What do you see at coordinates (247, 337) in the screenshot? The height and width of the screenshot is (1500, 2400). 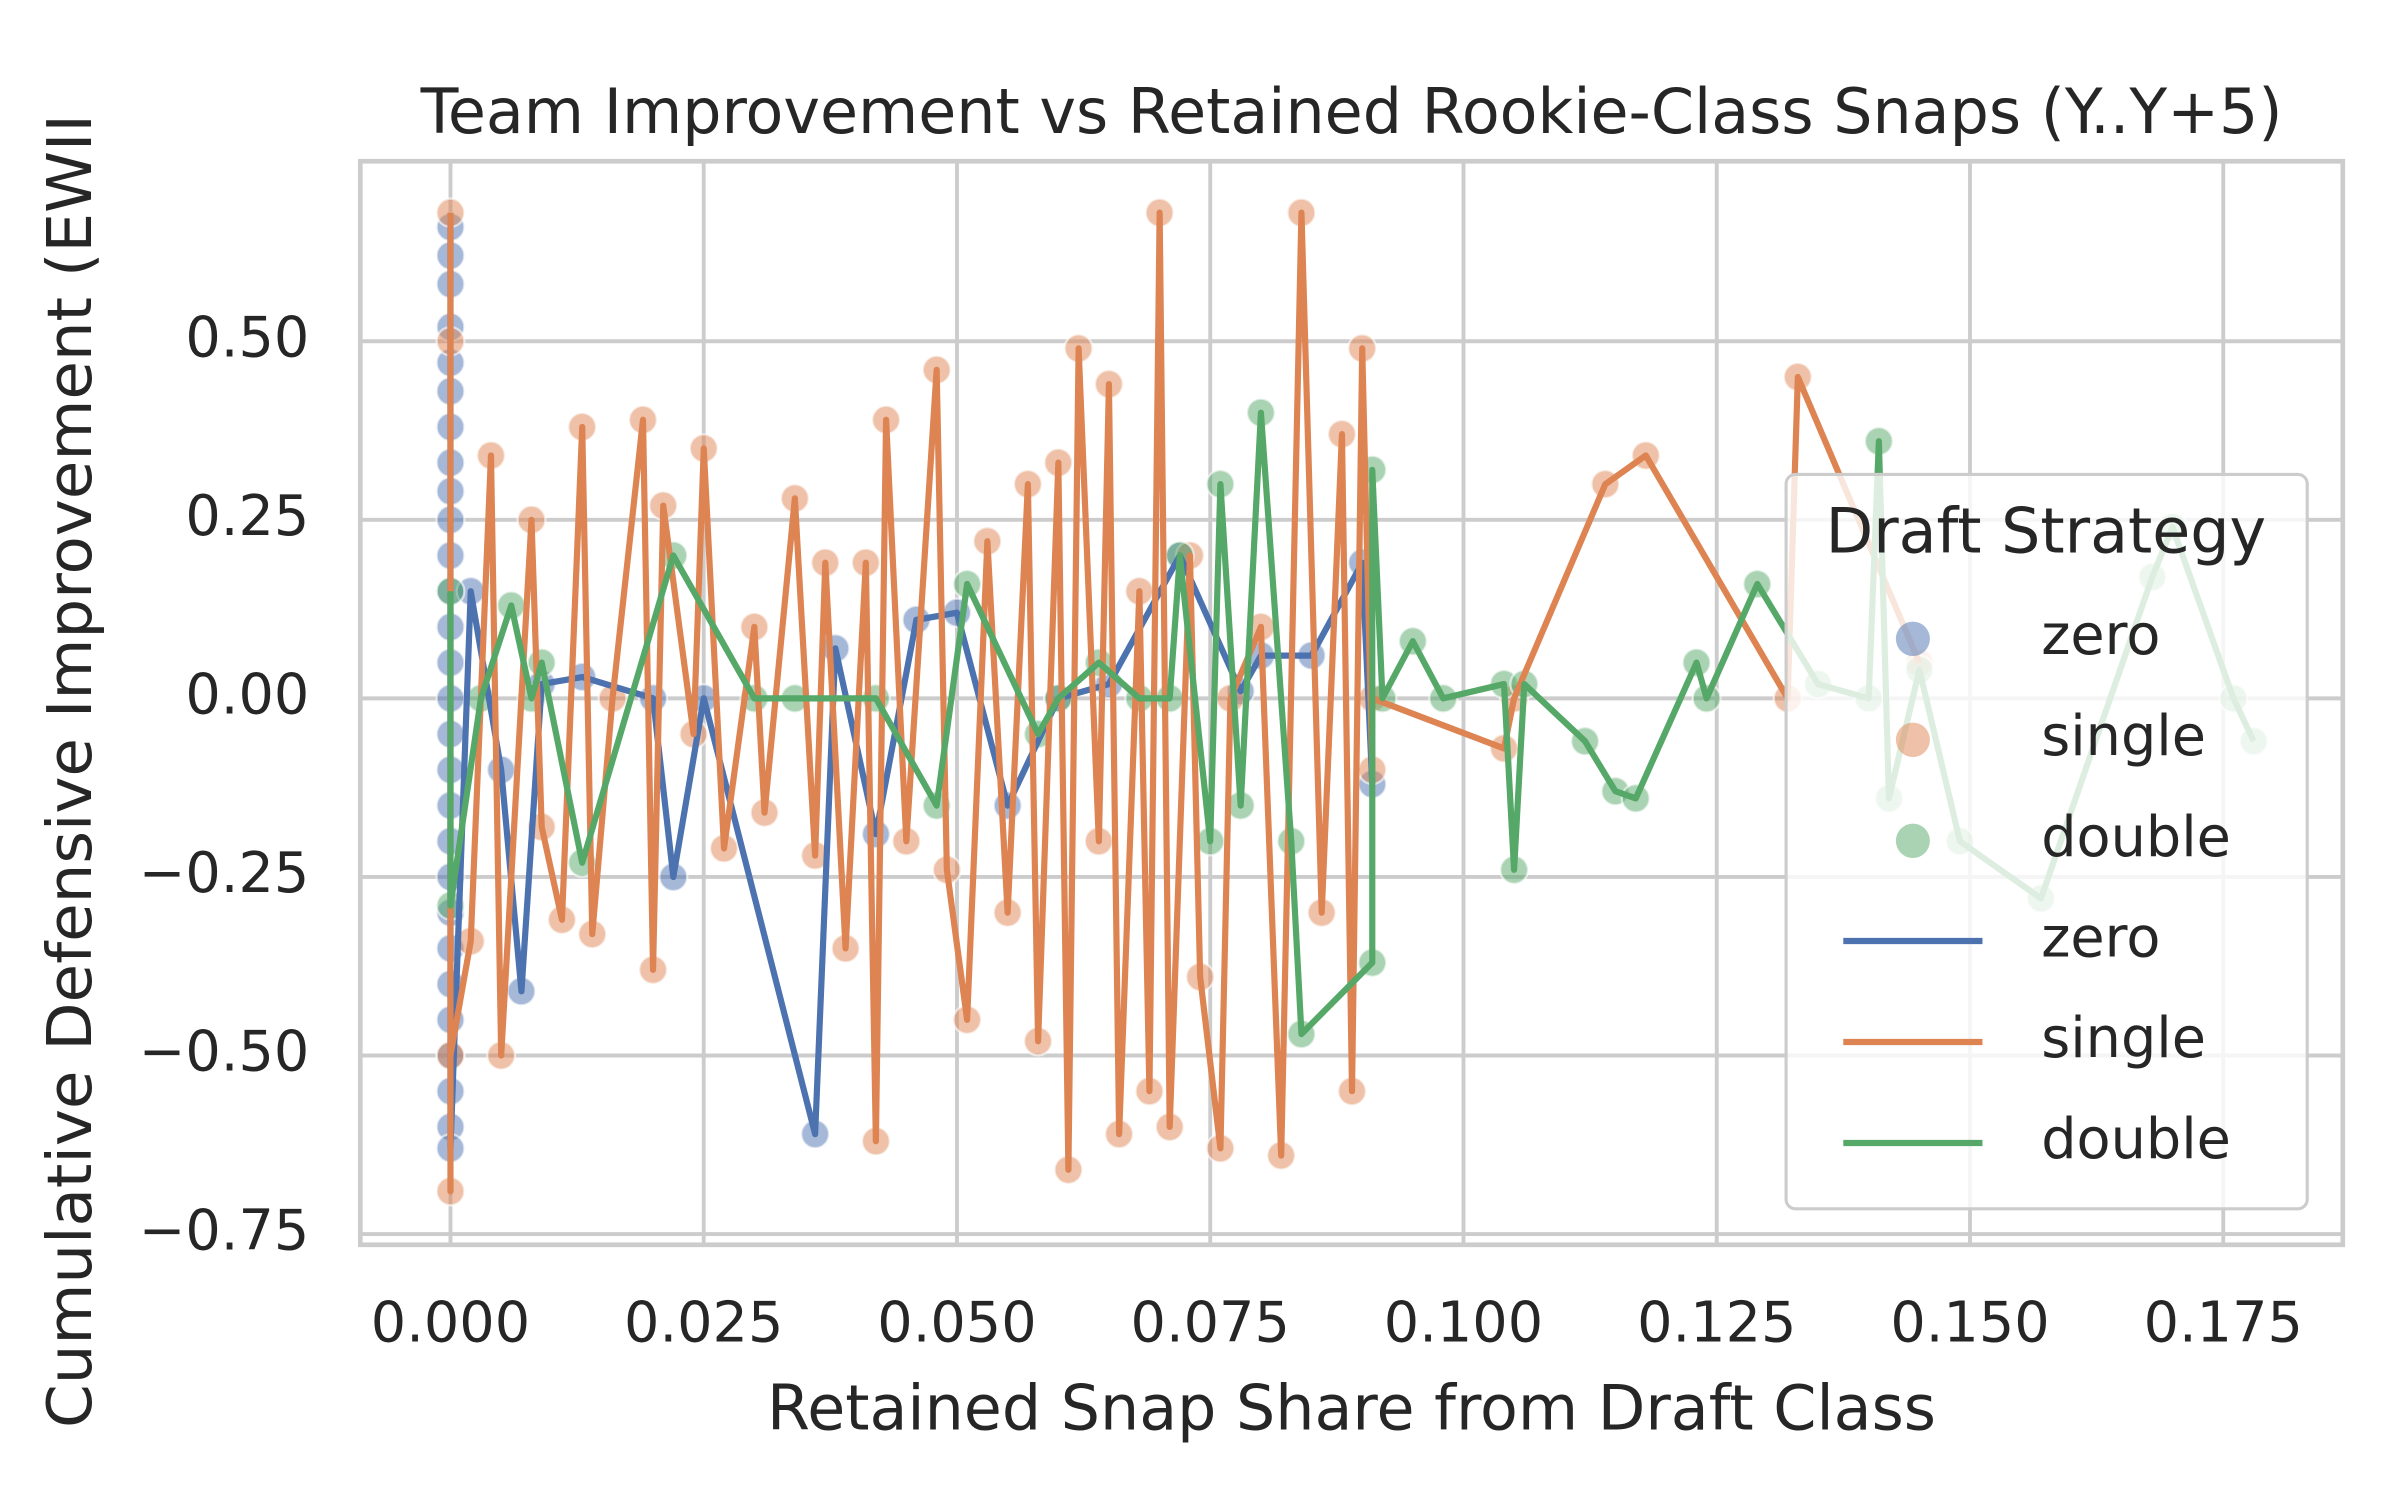 I see `y-tick-label: 0.50` at bounding box center [247, 337].